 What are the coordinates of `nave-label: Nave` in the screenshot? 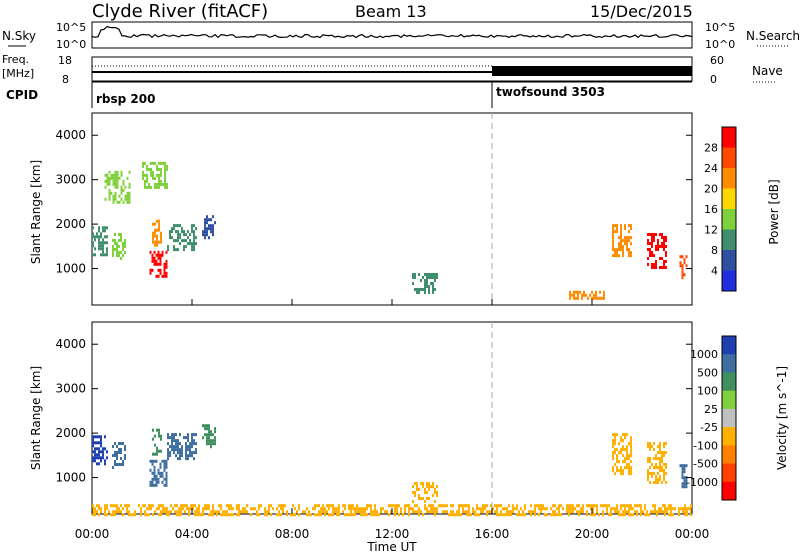 It's located at (767, 71).